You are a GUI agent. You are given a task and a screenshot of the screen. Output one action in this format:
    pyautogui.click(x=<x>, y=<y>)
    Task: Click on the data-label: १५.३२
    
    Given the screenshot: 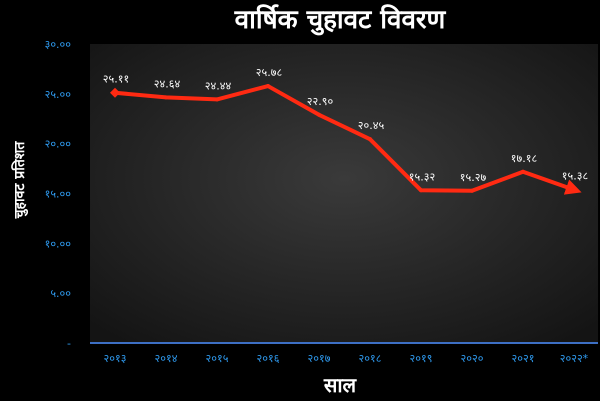 What is the action you would take?
    pyautogui.click(x=422, y=176)
    